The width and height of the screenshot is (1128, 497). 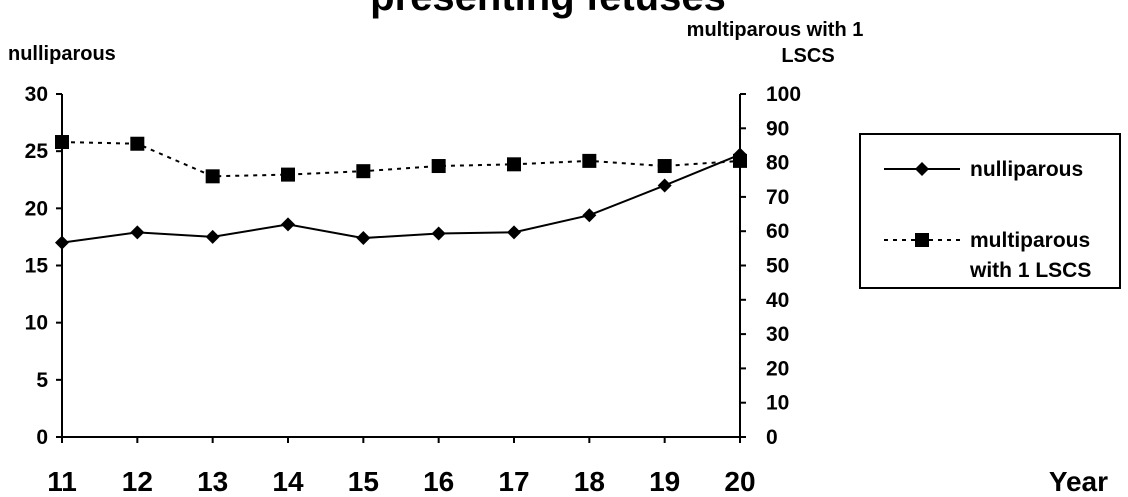 I want to click on left-tick-label: 25, so click(x=37, y=151).